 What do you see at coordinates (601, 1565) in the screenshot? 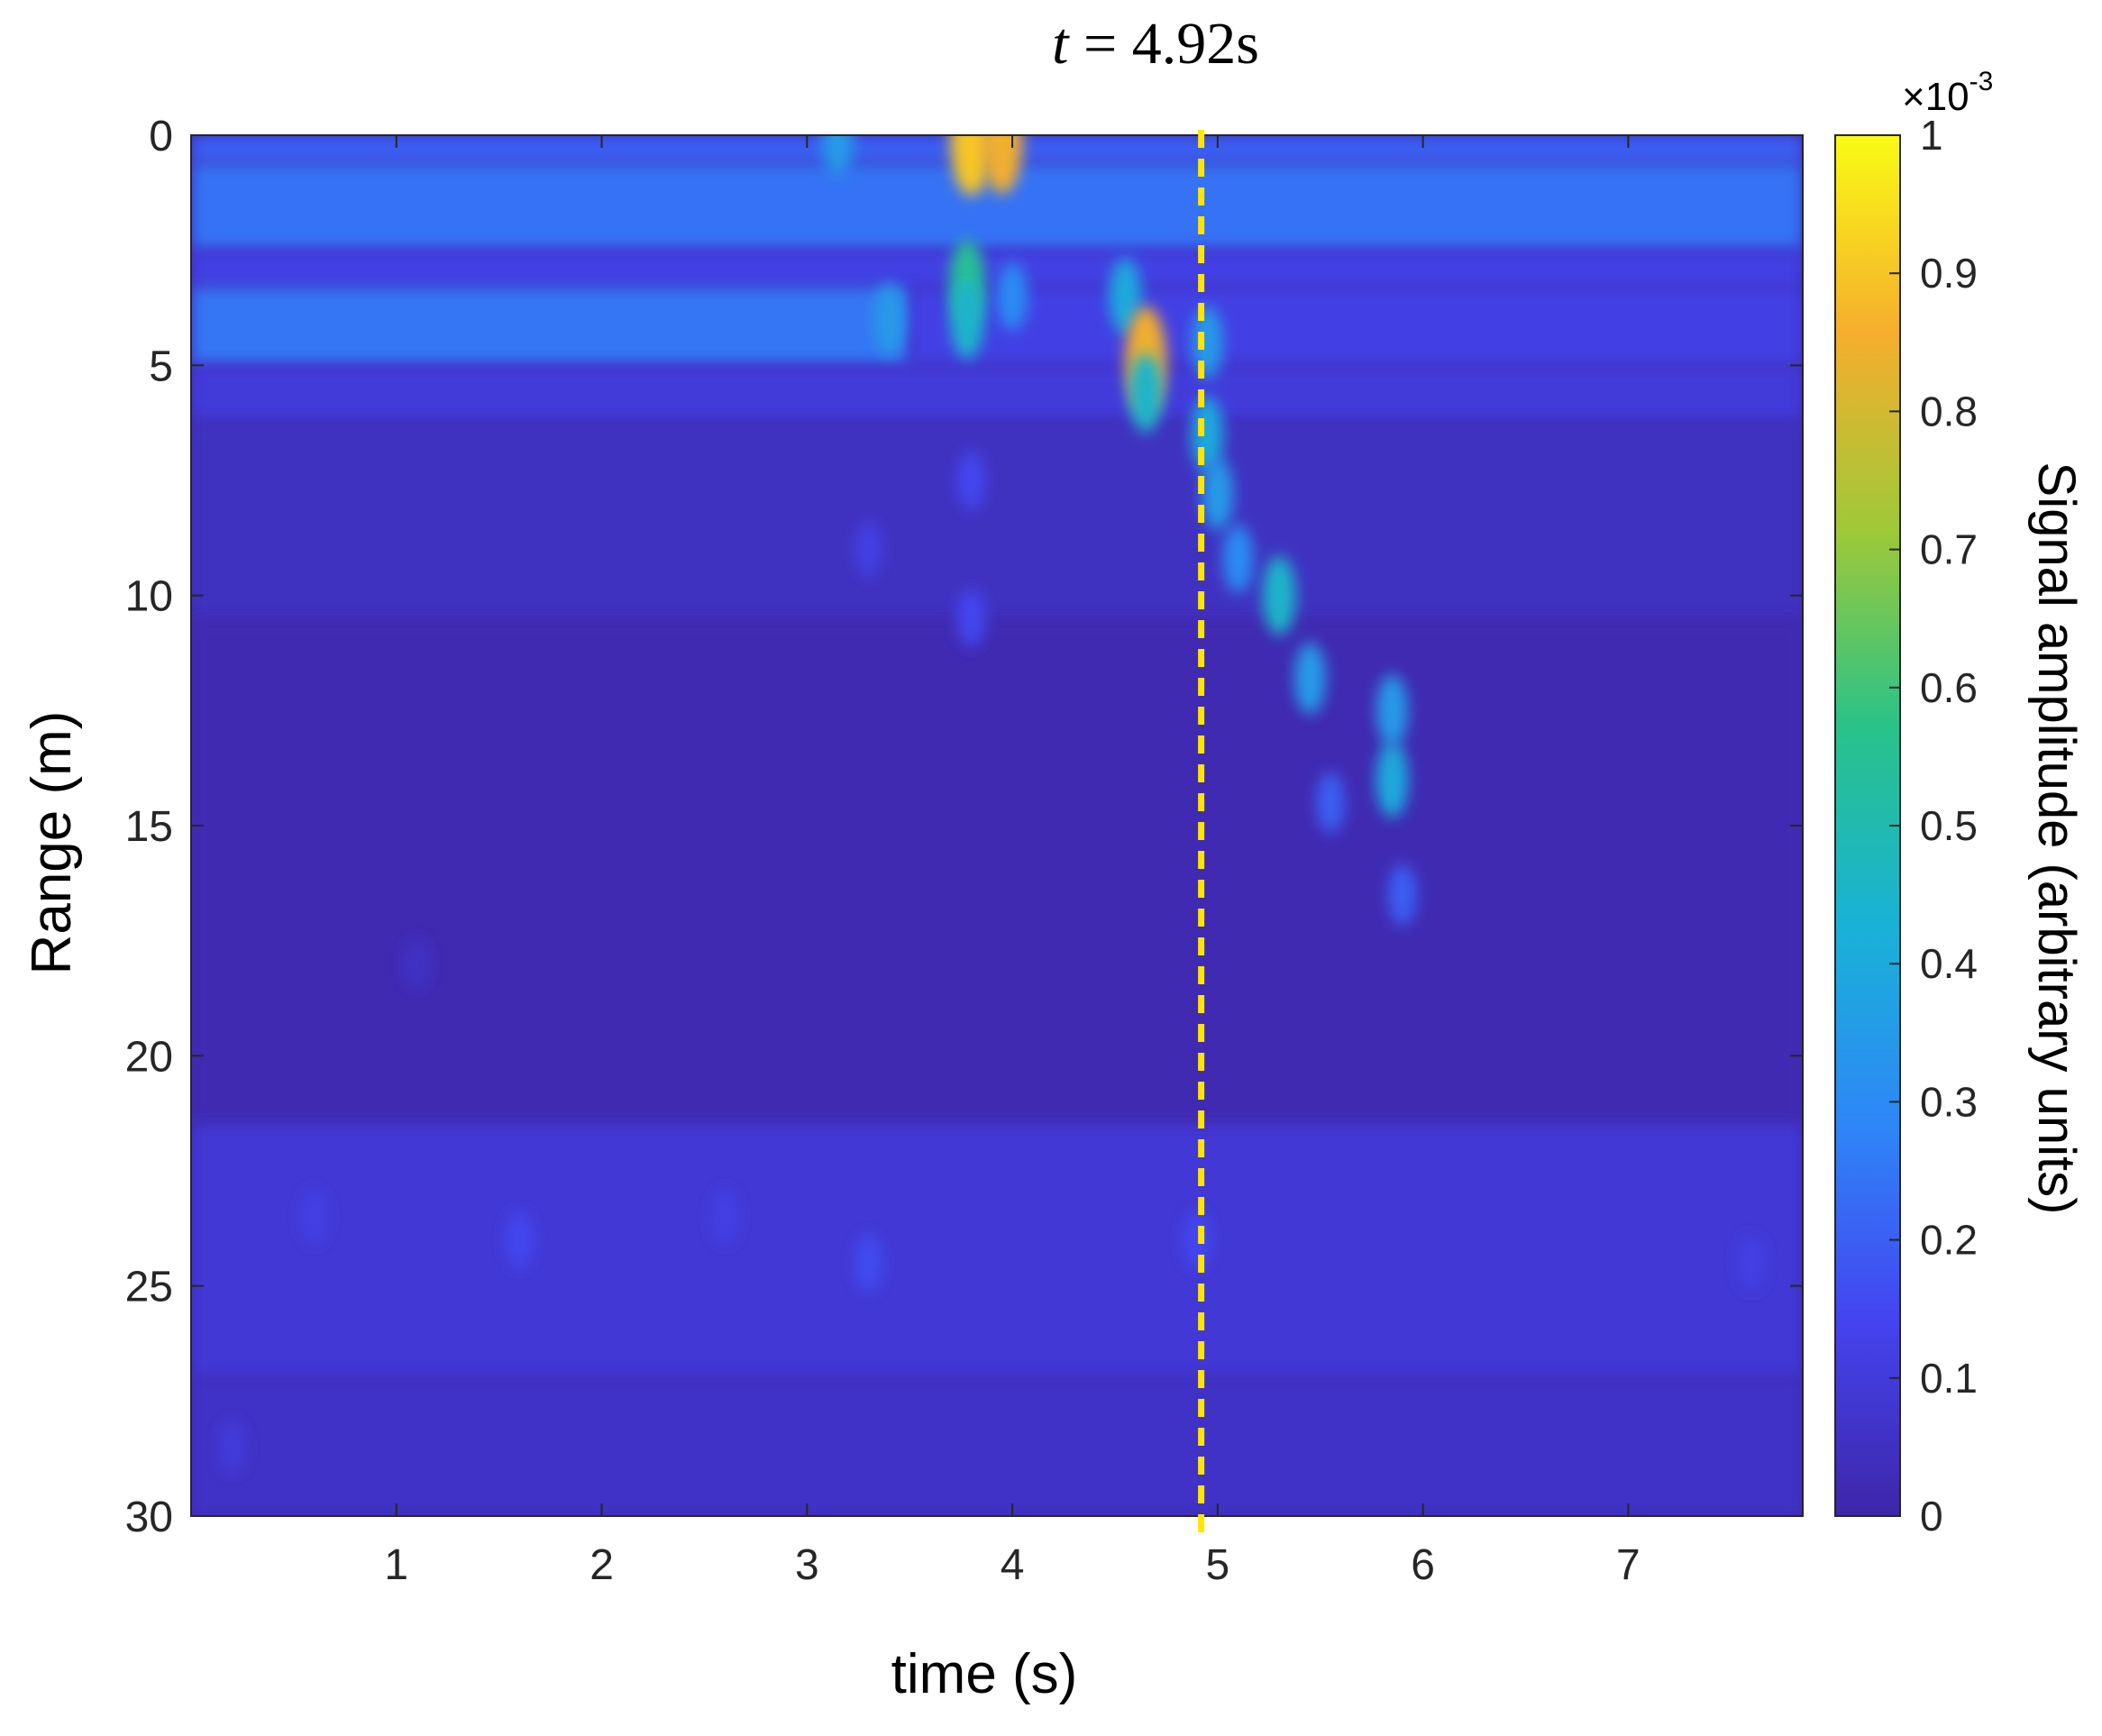
I see `x-tick-label: 2` at bounding box center [601, 1565].